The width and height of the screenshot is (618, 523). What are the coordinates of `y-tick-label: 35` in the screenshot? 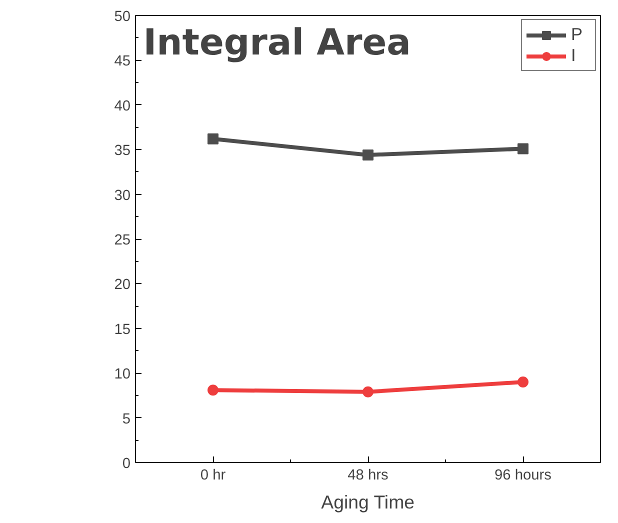 It's located at (122, 151).